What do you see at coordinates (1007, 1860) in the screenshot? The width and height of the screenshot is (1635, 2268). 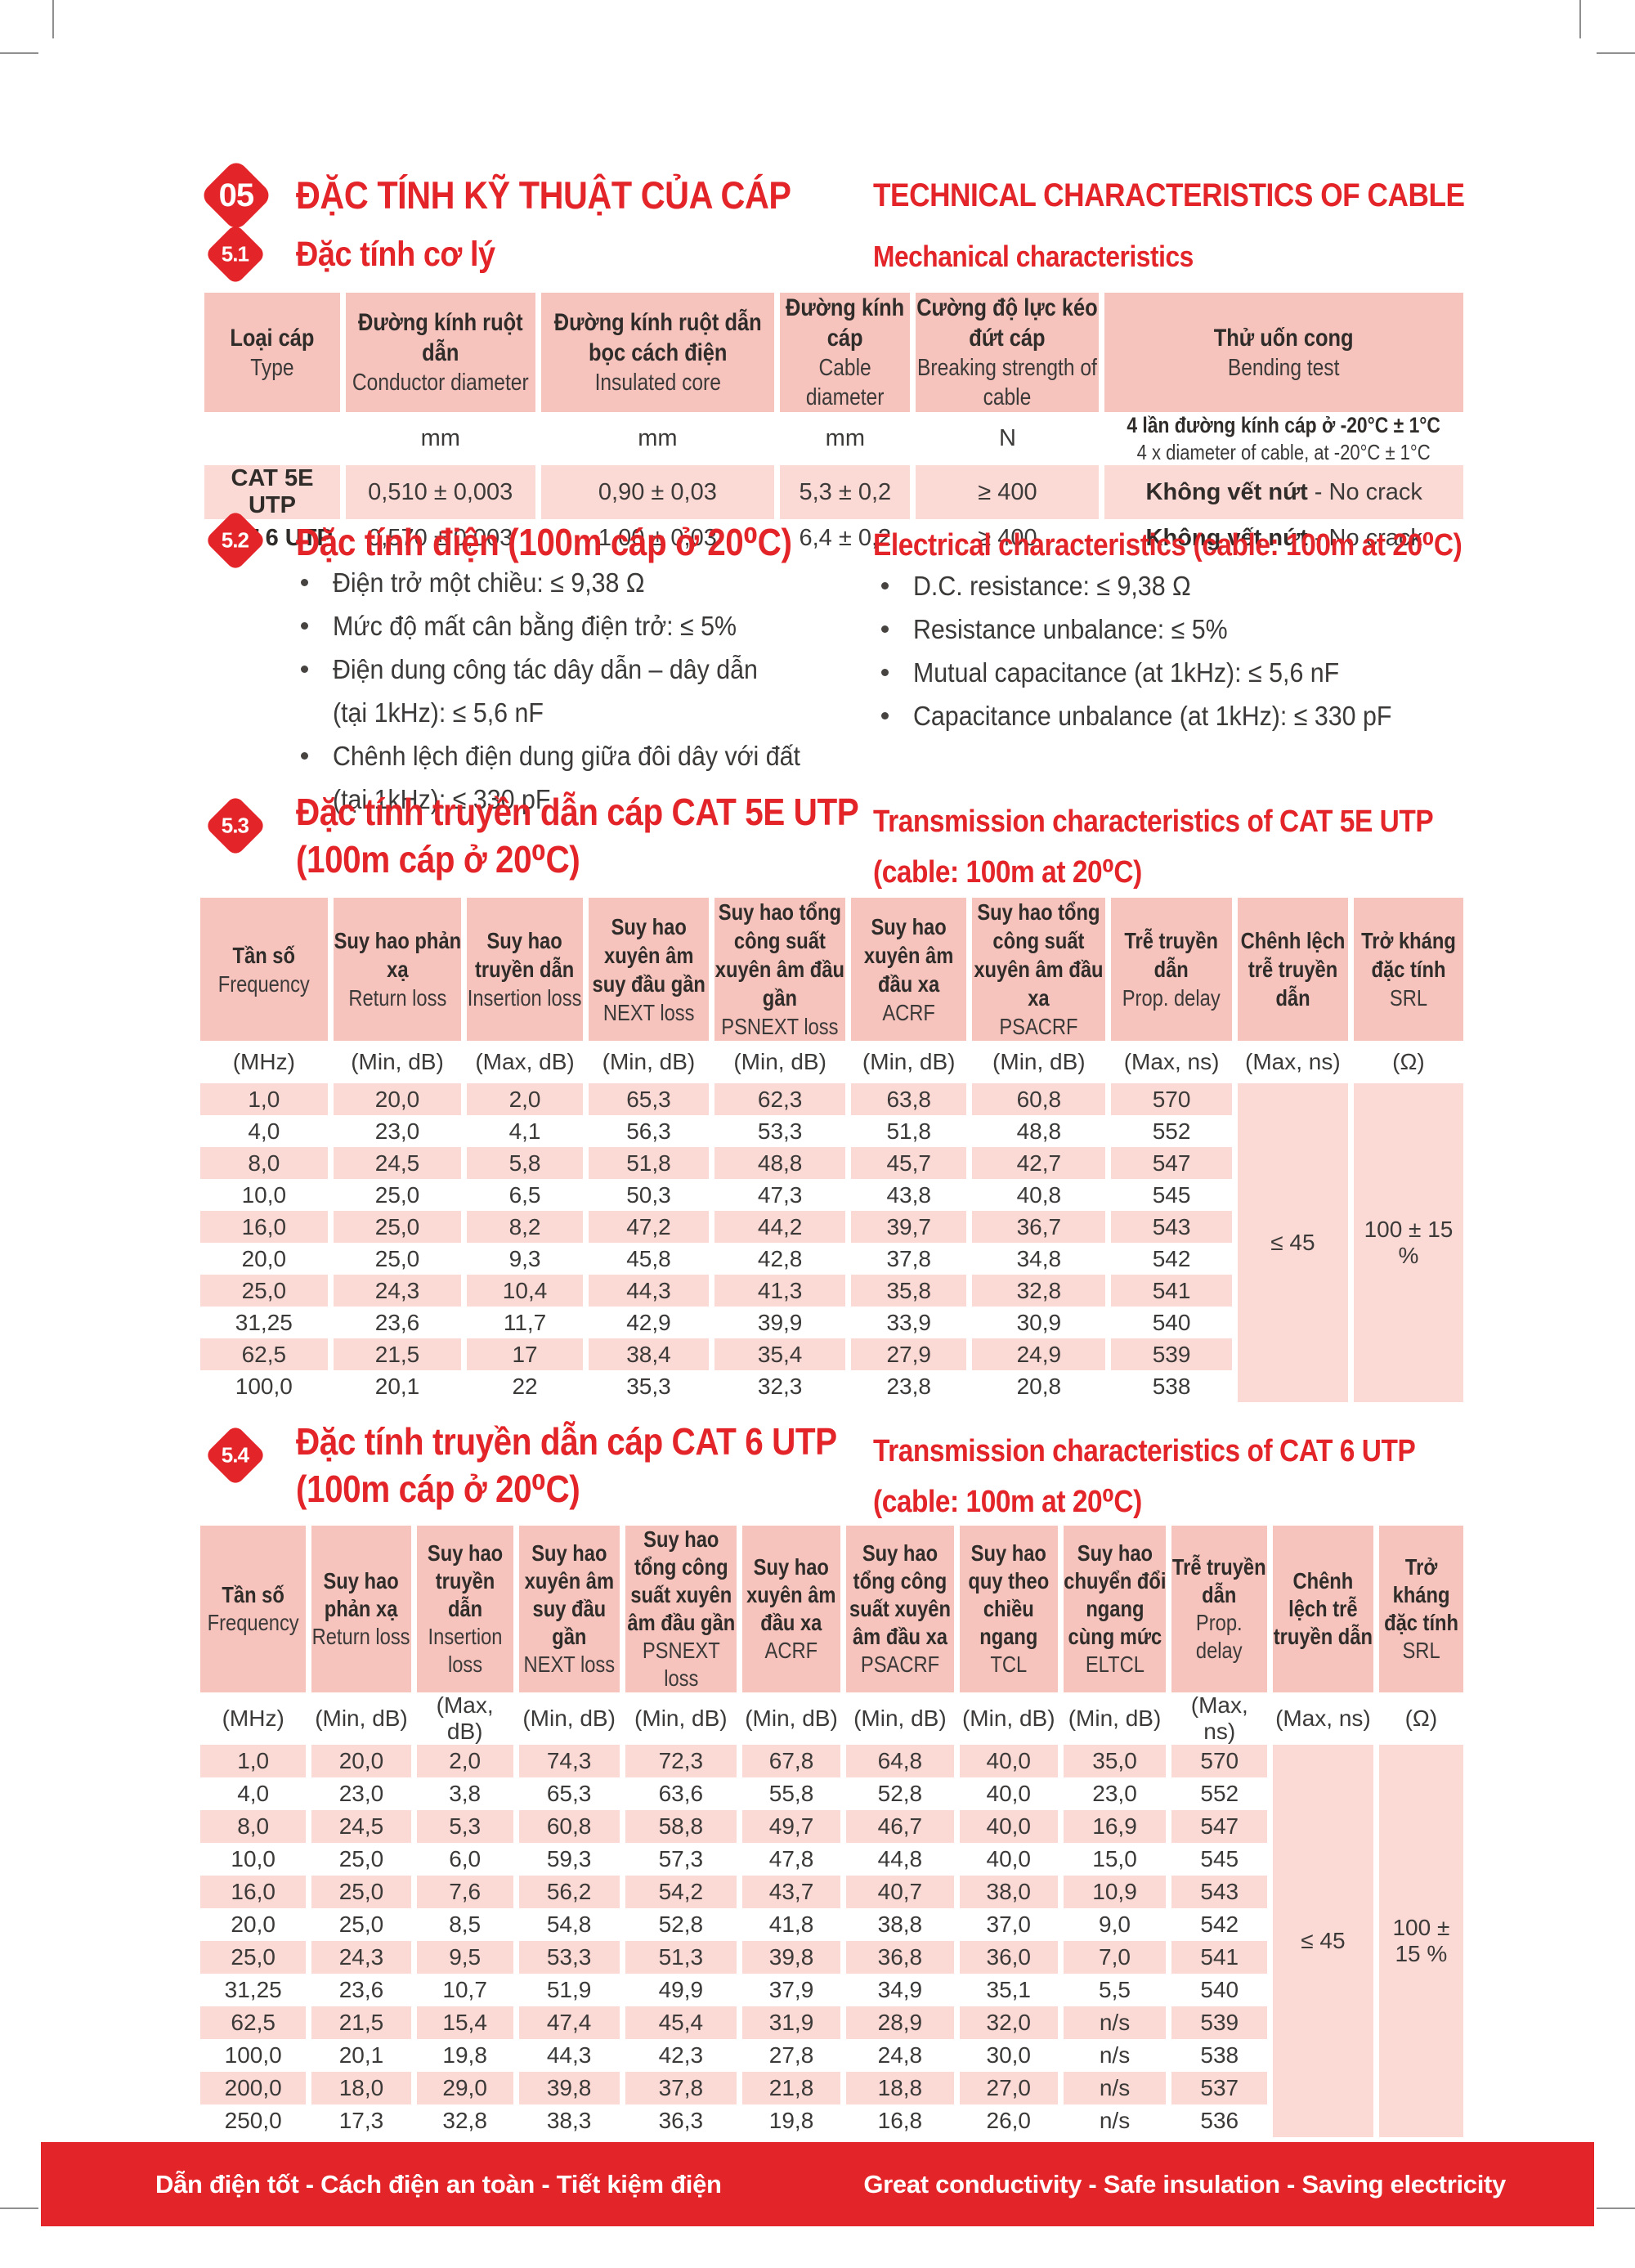 I see `data-cell: 40,0` at bounding box center [1007, 1860].